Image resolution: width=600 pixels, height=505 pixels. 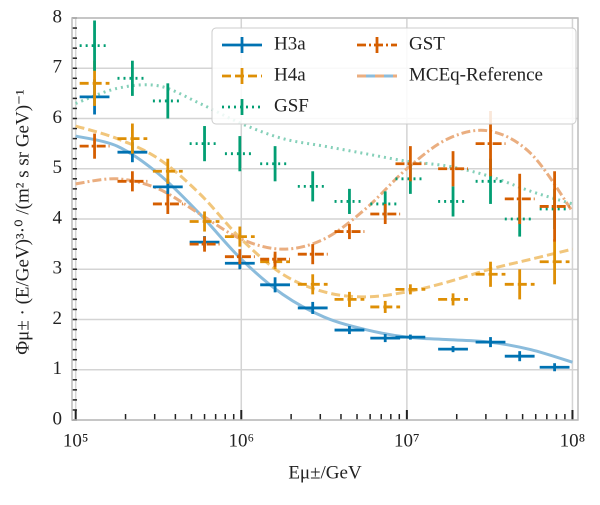 What do you see at coordinates (58, 268) in the screenshot?
I see `y-tick-label: 3` at bounding box center [58, 268].